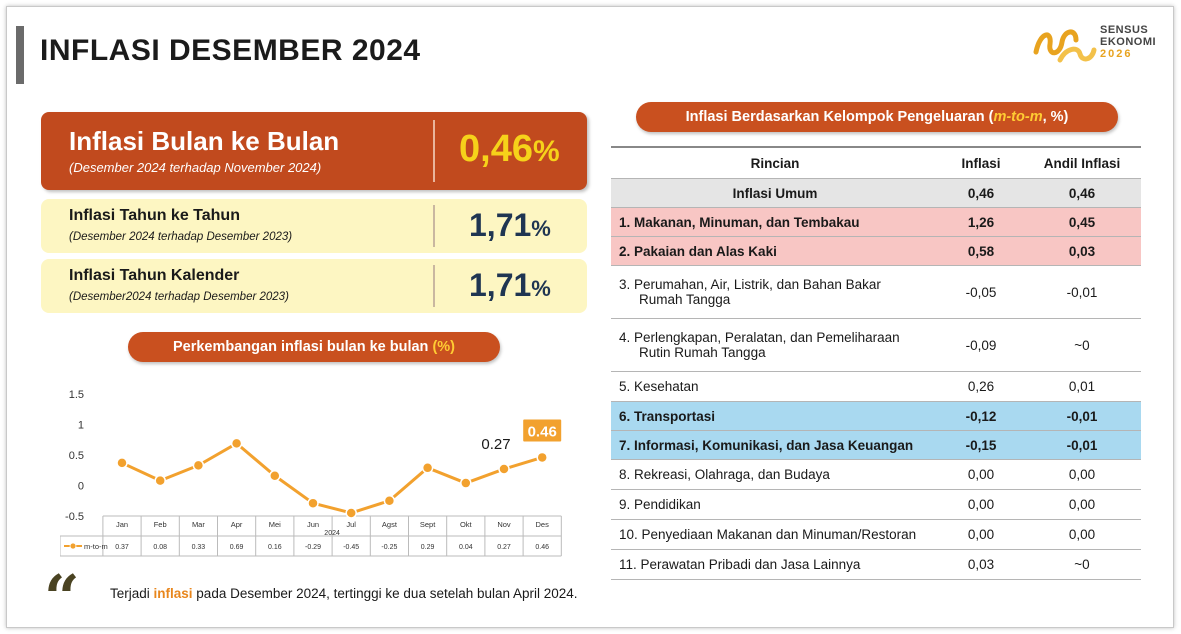 Image resolution: width=1181 pixels, height=634 pixels. What do you see at coordinates (390, 524) in the screenshot?
I see `x-tick-label: Agst` at bounding box center [390, 524].